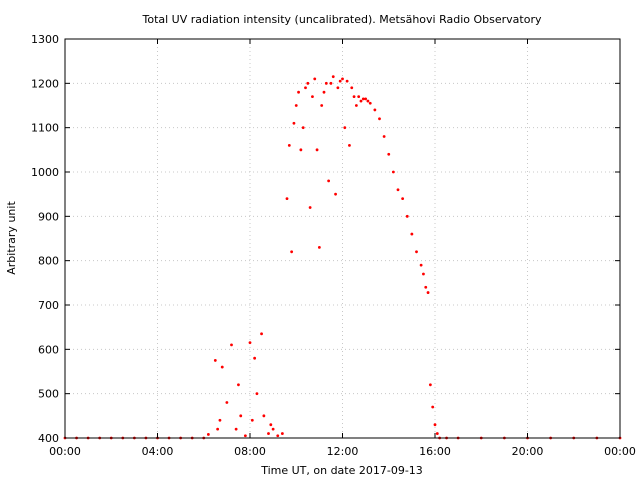 This screenshot has width=640, height=480. What do you see at coordinates (250, 451) in the screenshot?
I see `x-tick-label: 08:00` at bounding box center [250, 451].